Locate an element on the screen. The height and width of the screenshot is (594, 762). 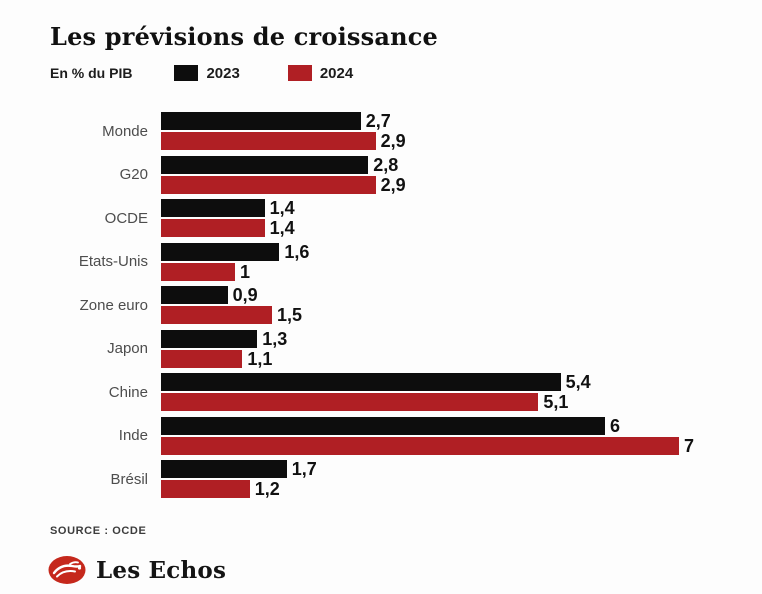
bar-line-2024: 1,2 is located at coordinates (239, 489).